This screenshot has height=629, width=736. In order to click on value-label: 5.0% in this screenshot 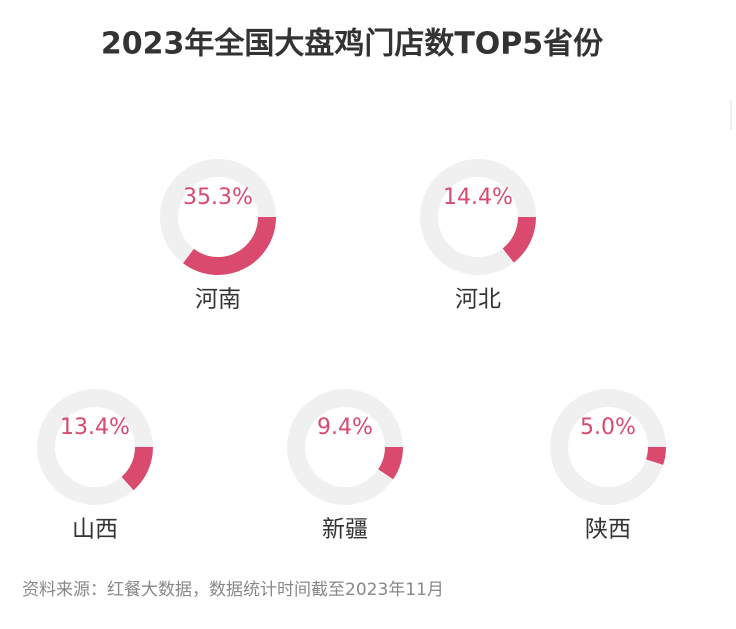, I will do `click(608, 427)`.